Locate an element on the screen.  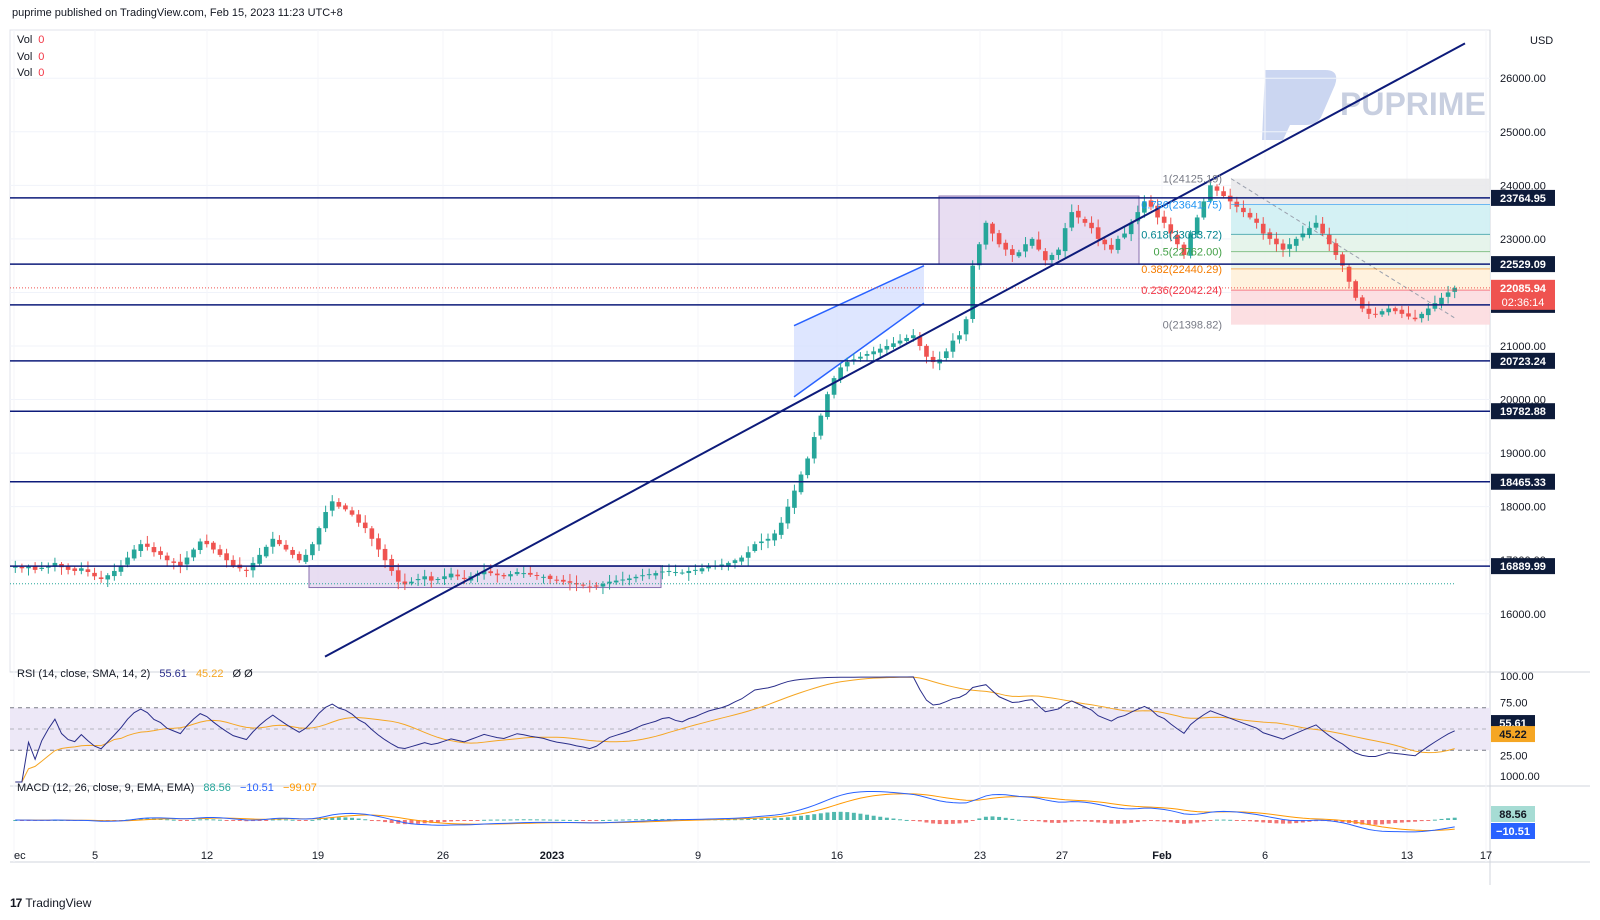
macd-signal-value: −99.07 is located at coordinates (299, 788).